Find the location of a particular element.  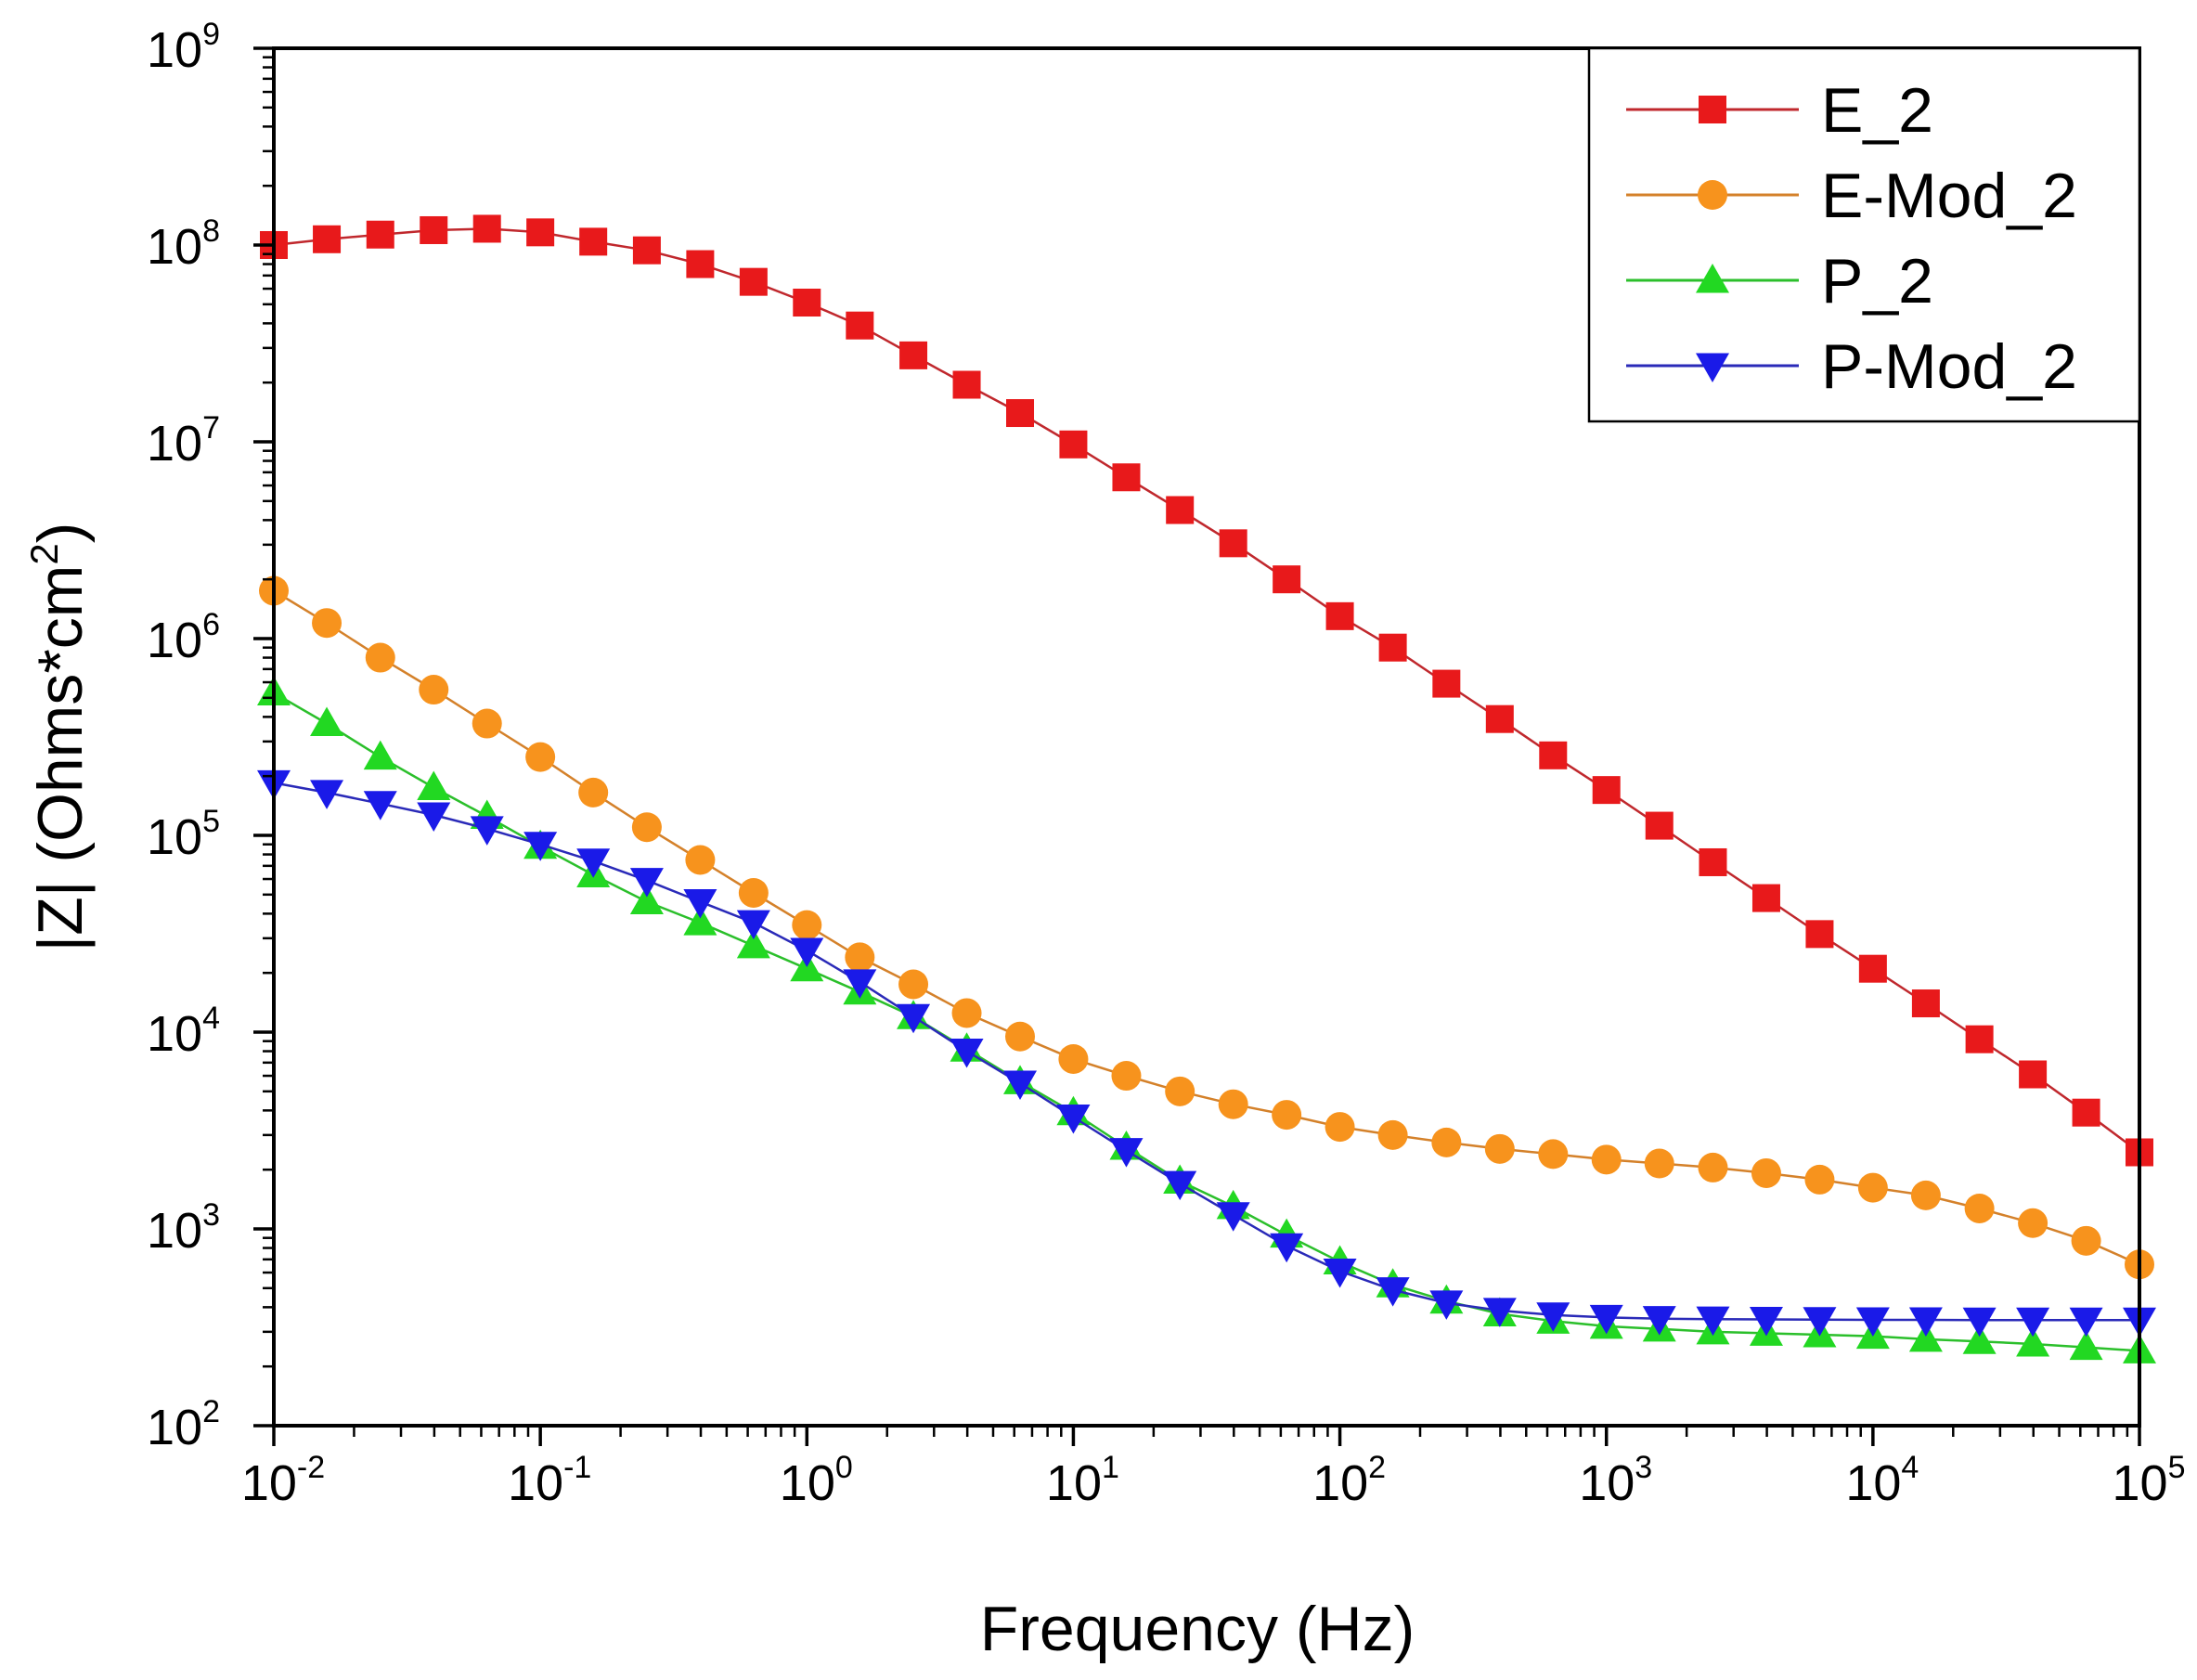

x-tick-label-exp: -1 is located at coordinates (577, 1467).